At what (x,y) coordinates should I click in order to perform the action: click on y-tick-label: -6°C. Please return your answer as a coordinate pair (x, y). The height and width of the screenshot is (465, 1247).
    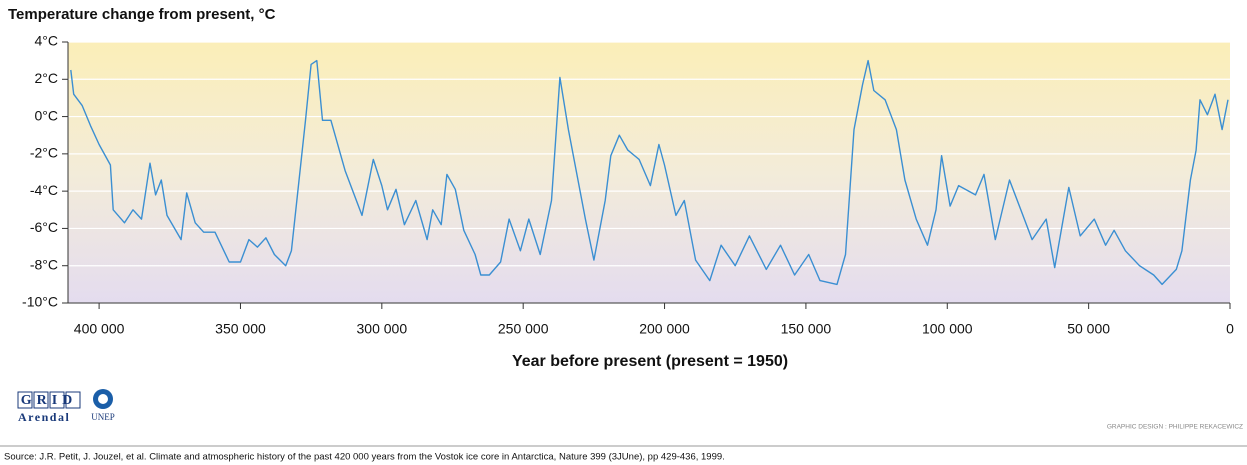
    Looking at the image, I should click on (44, 227).